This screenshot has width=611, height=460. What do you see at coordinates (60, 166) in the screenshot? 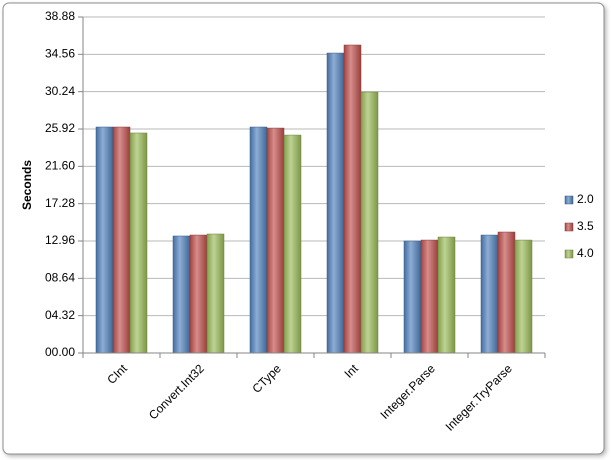
I see `y-tick-label: 21.60` at bounding box center [60, 166].